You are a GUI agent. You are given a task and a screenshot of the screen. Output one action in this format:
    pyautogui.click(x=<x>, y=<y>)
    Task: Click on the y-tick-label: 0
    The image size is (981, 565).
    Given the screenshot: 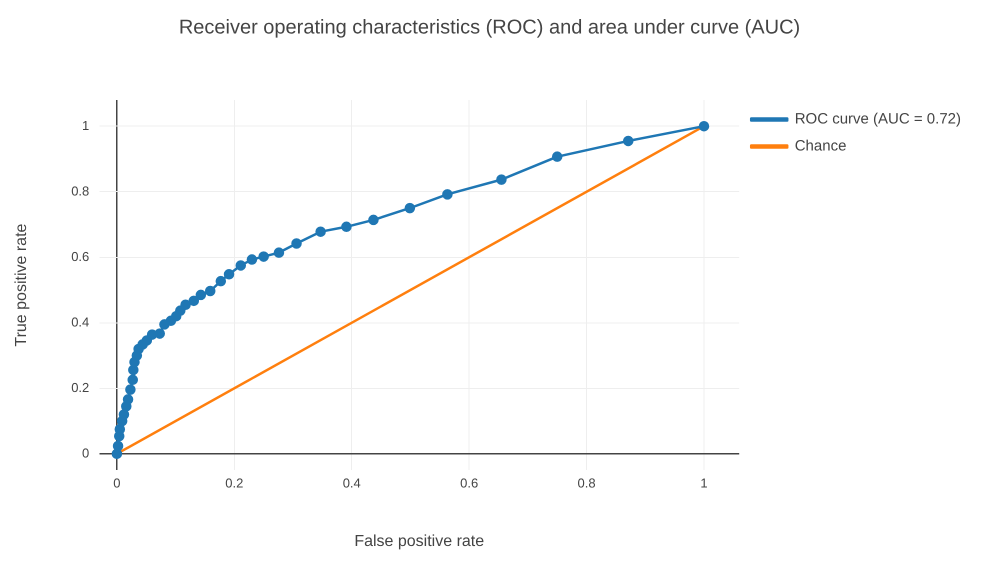 What is the action you would take?
    pyautogui.click(x=86, y=452)
    